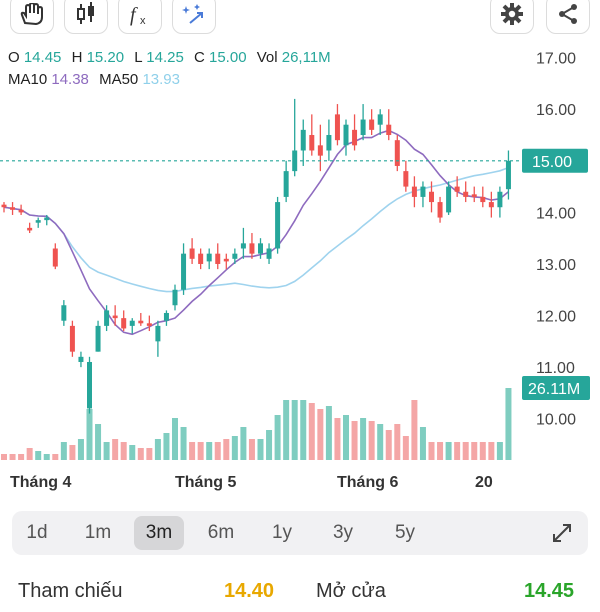  I want to click on current-price-label: 15.00, so click(552, 162).